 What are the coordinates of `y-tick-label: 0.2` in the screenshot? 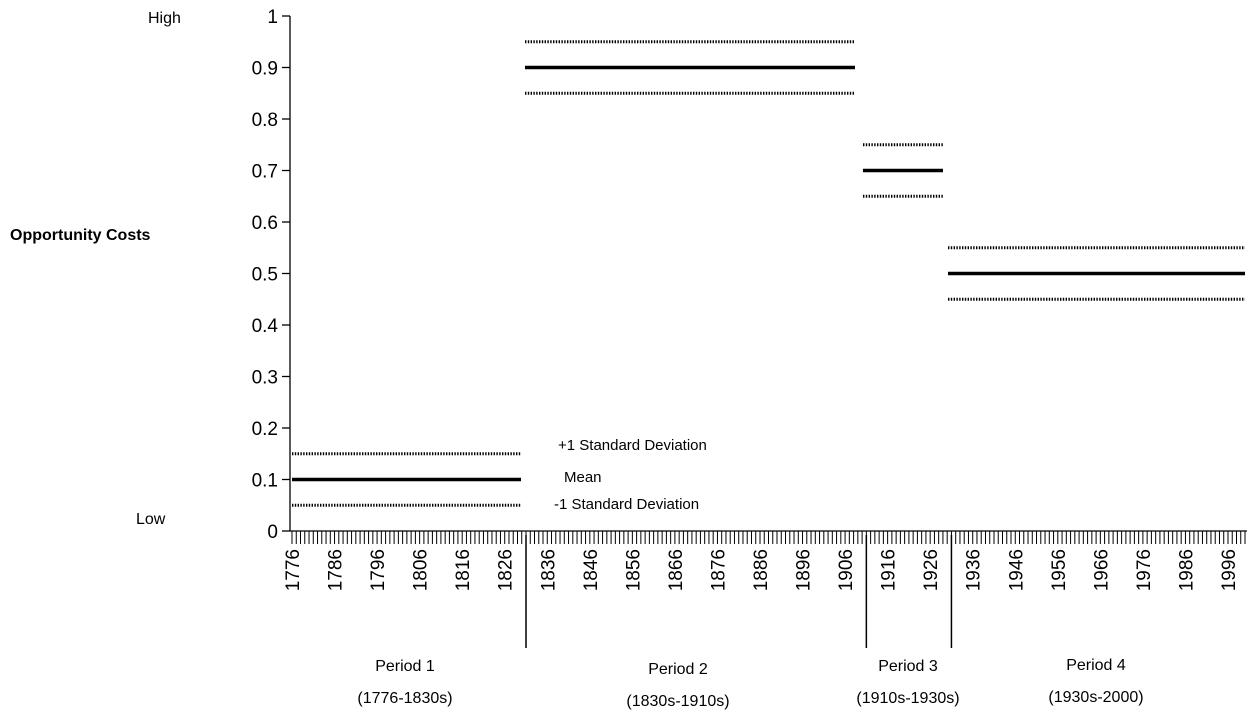 It's located at (265, 429).